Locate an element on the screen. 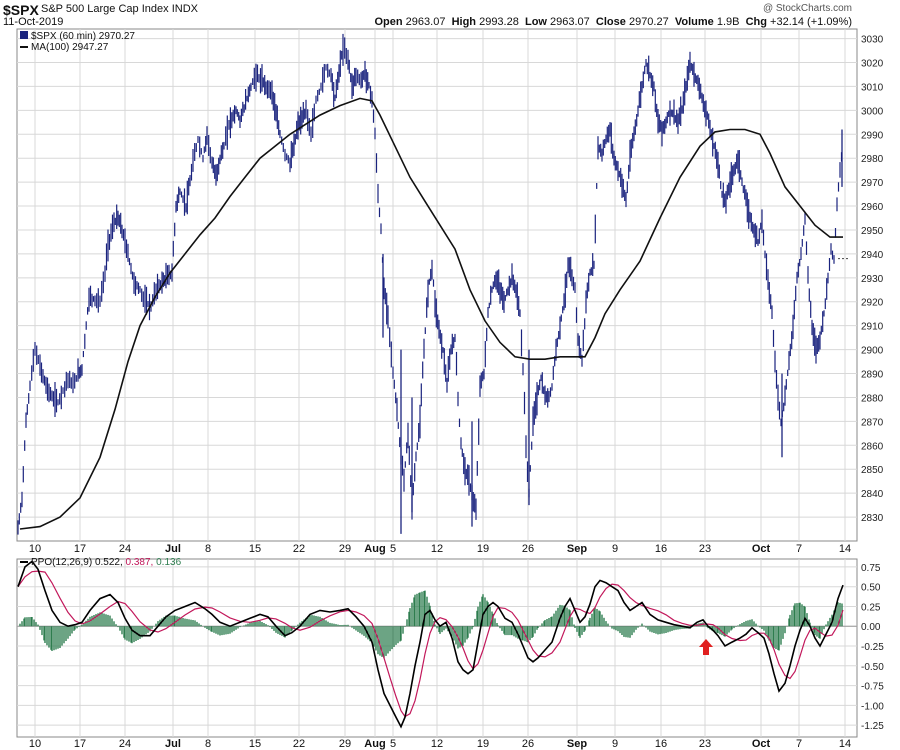 The image size is (900, 750). x-tick-label: 15 is located at coordinates (255, 744).